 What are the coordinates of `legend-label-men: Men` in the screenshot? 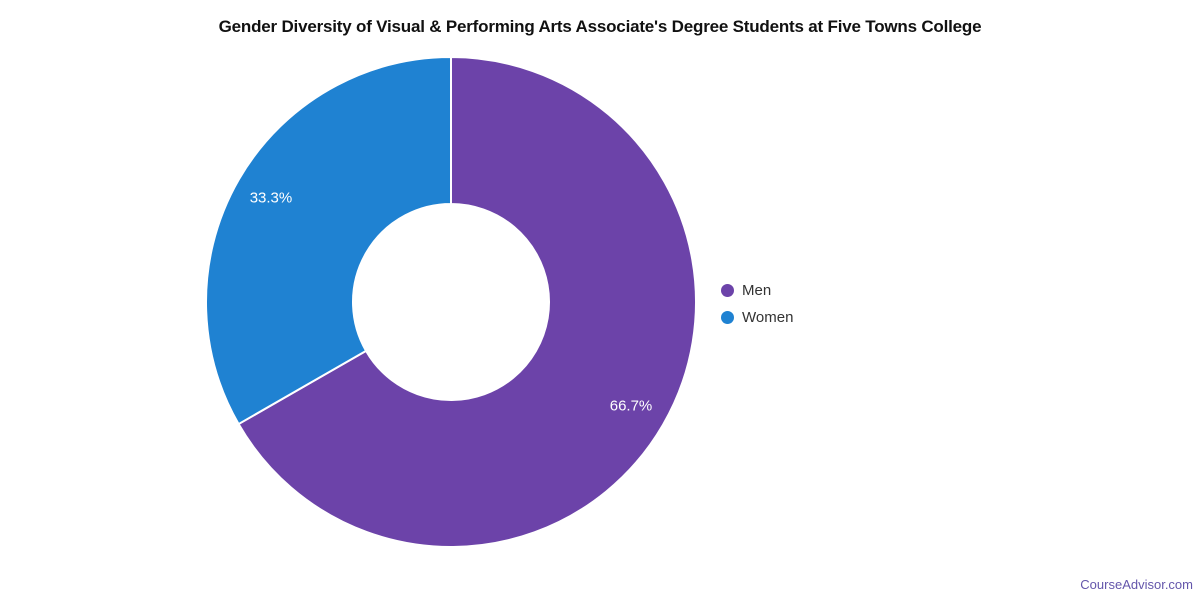 It's located at (757, 290).